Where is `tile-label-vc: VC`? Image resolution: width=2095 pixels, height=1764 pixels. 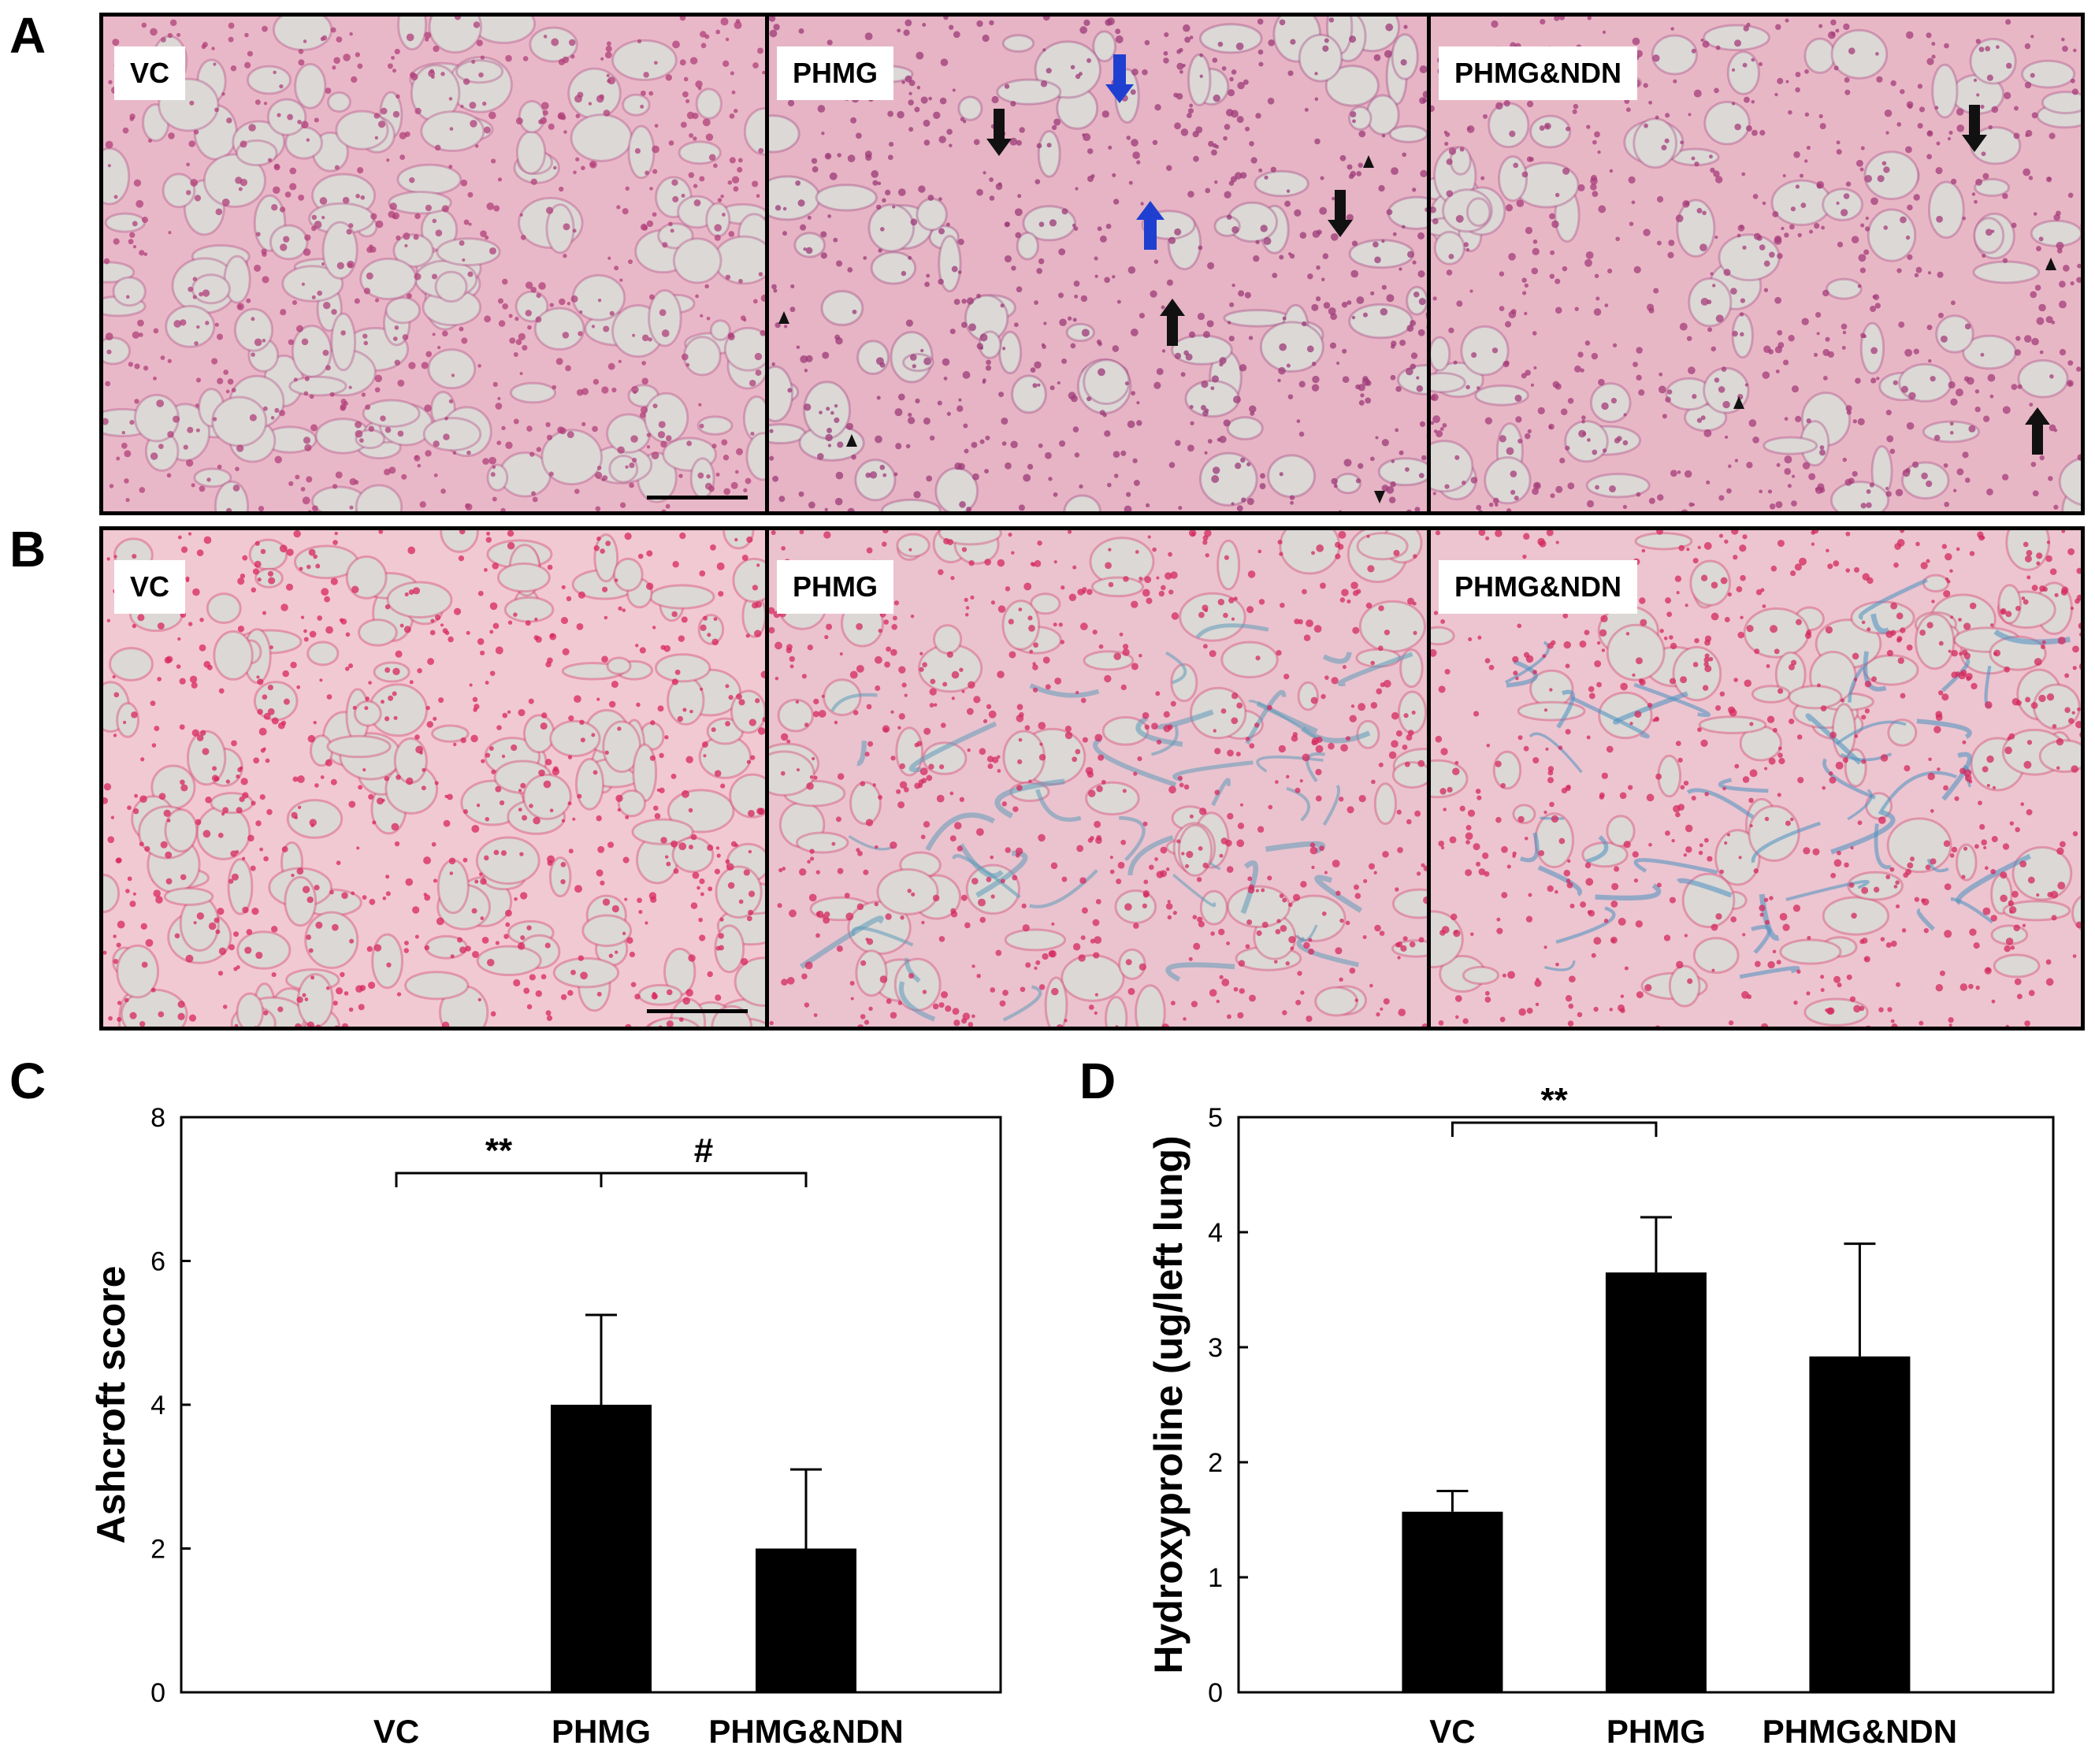 tile-label-vc: VC is located at coordinates (149, 587).